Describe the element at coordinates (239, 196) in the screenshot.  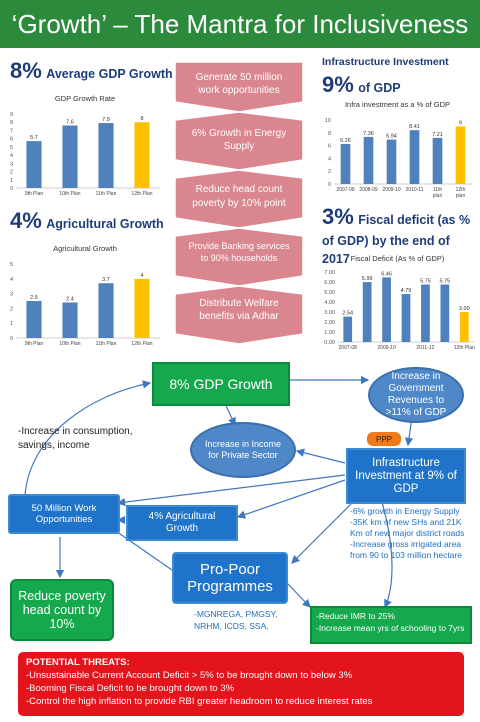
I see `target-3: Reduce head count poverty by 10% point` at that location.